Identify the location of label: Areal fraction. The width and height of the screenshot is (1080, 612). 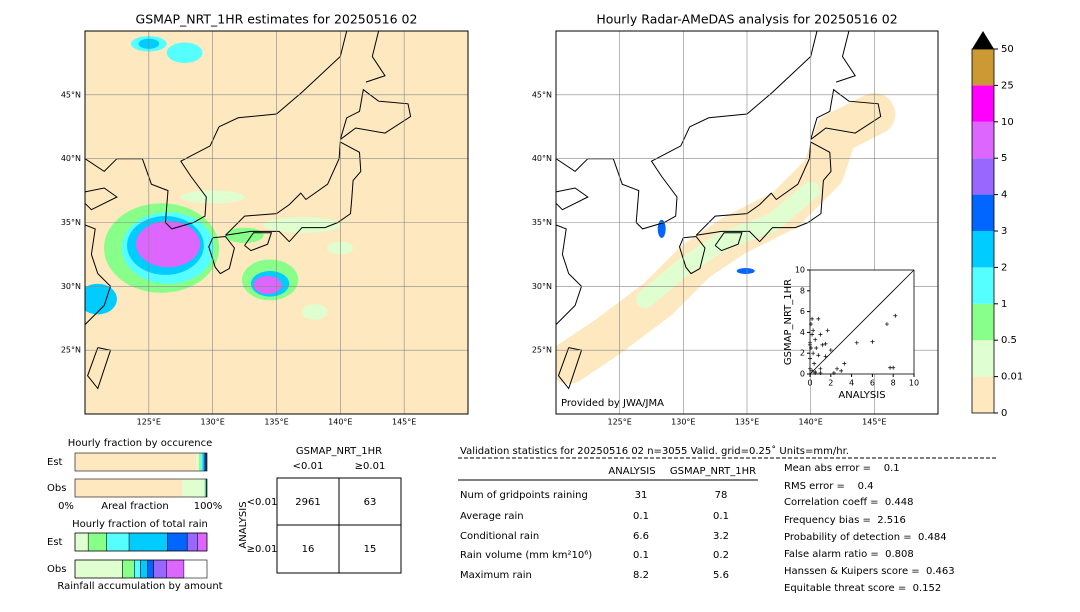
(134, 506).